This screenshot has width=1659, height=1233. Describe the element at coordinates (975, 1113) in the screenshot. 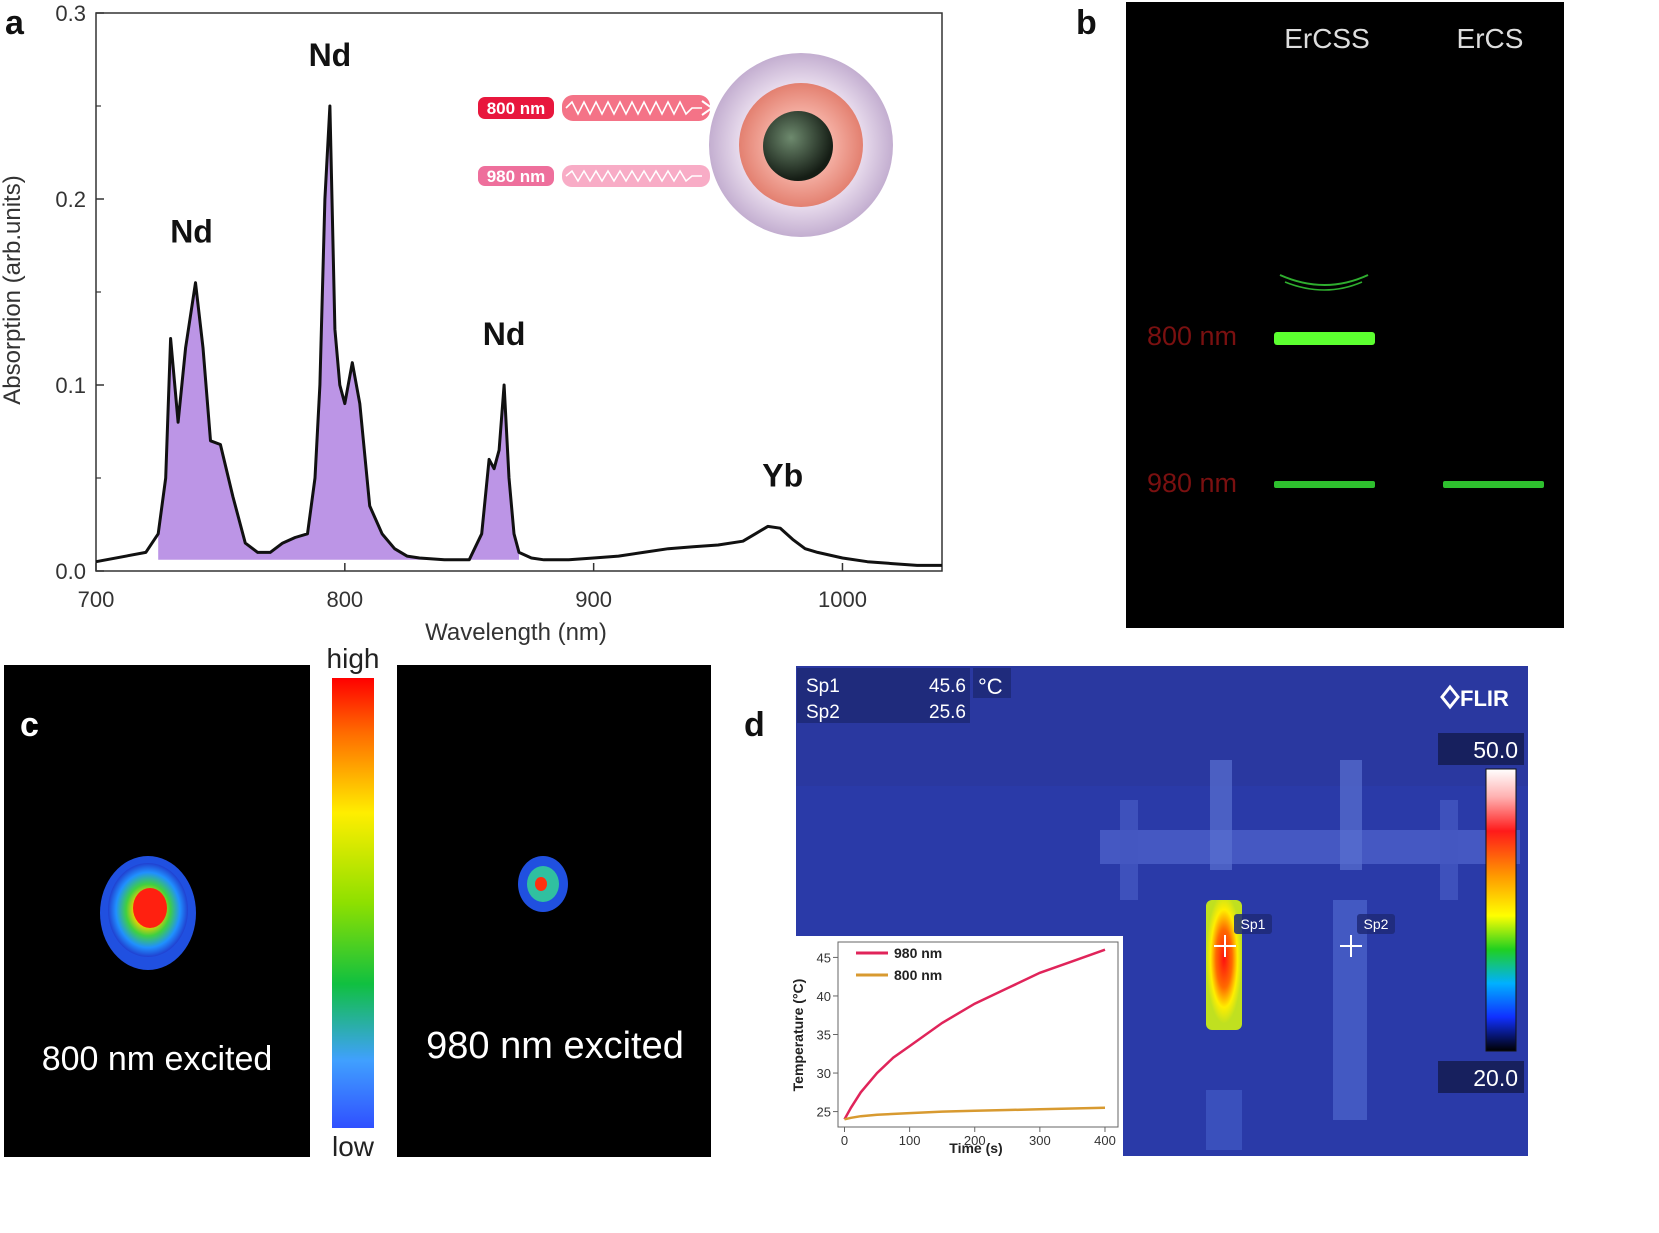

I see `series-800-line` at that location.